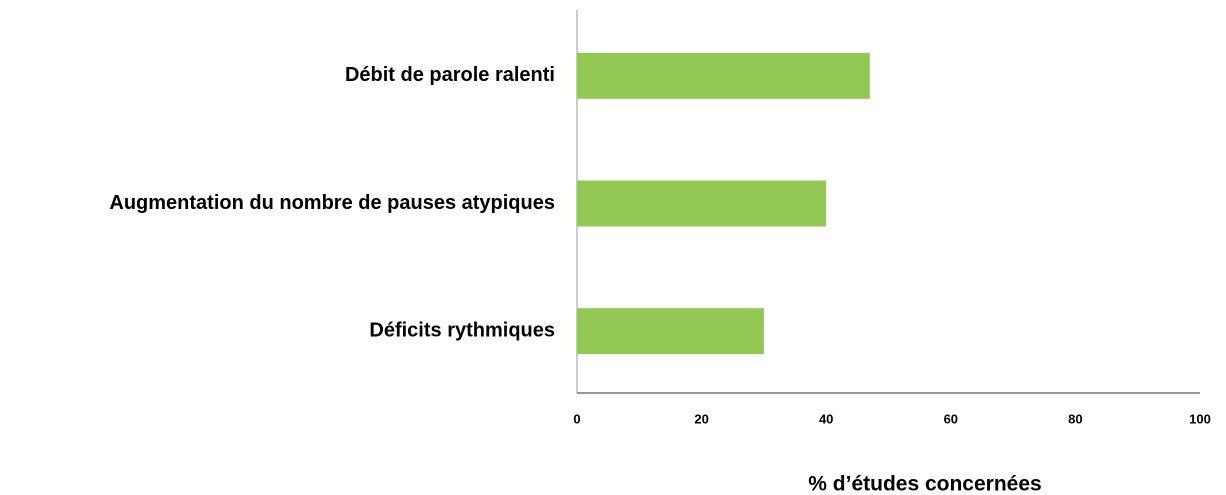 The image size is (1226, 495). Describe the element at coordinates (450, 75) in the screenshot. I see `y-tick-label: Débit de parole ralenti` at that location.